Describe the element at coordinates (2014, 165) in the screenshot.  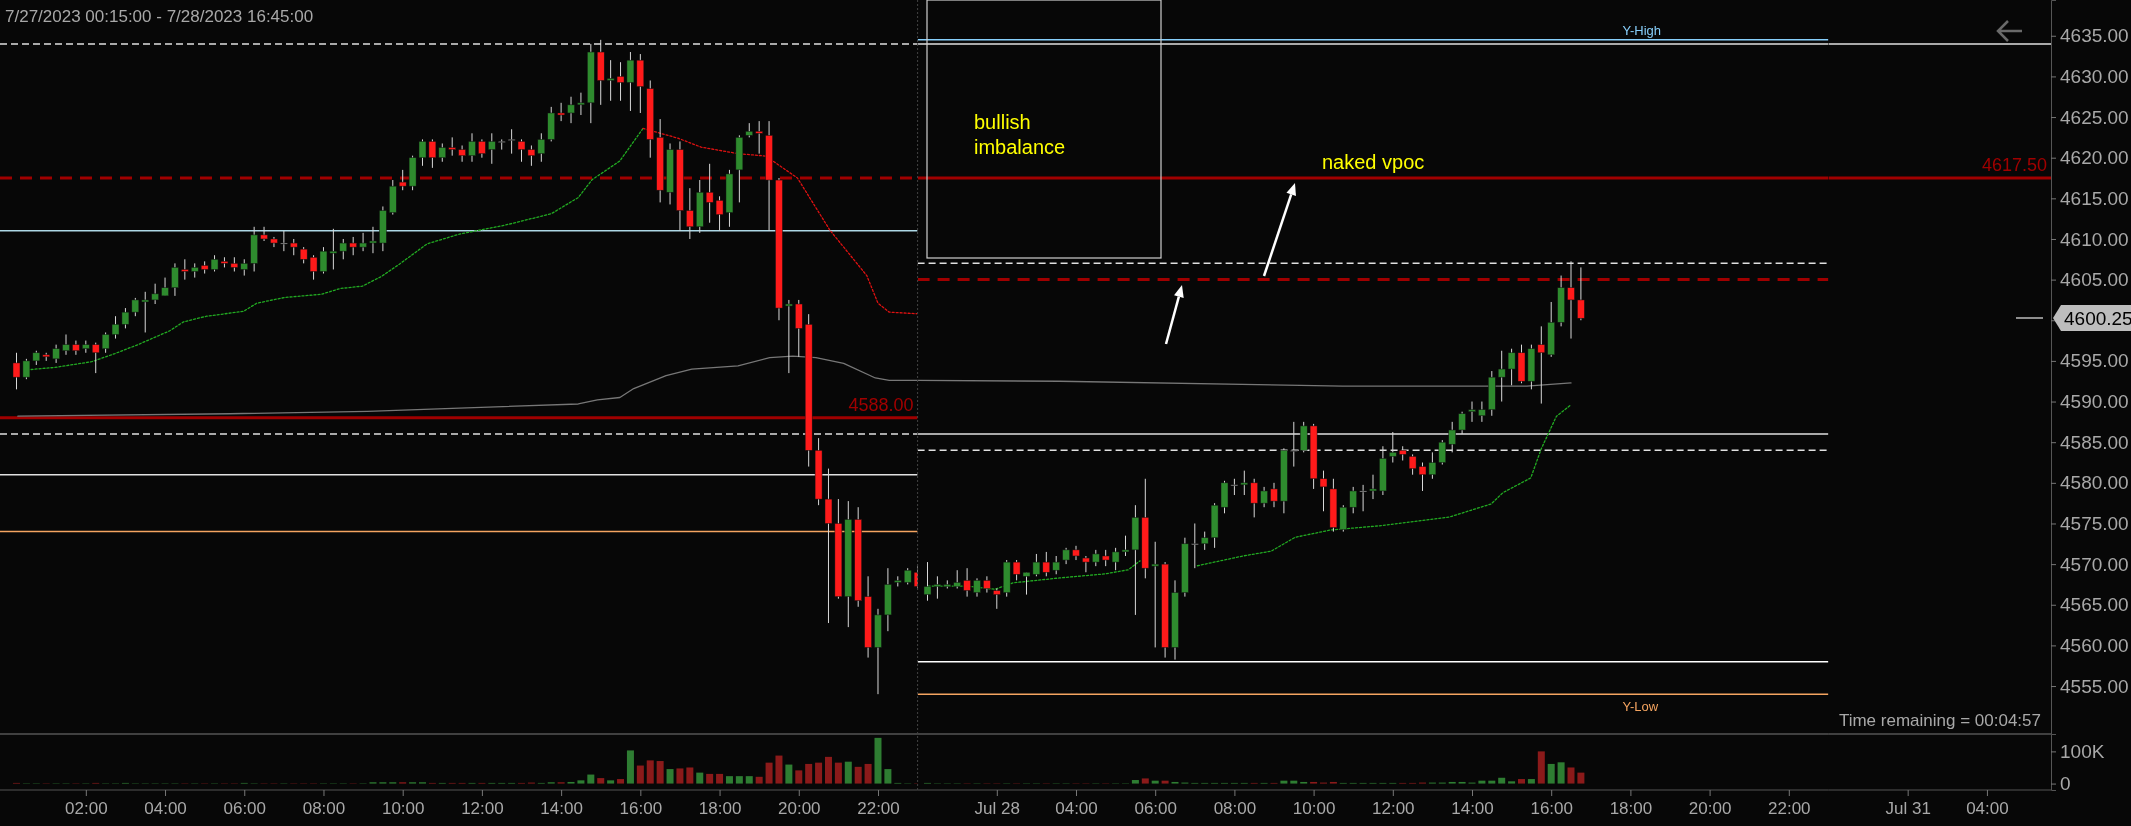
I see `ref-line-label: 4617.50` at that location.